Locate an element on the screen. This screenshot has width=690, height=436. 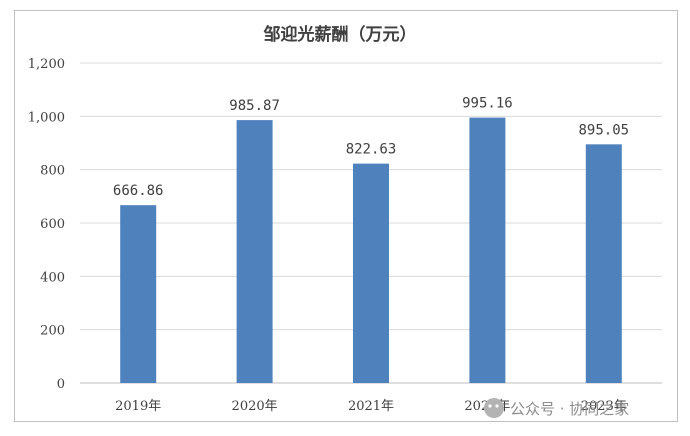
watermark: 公众号 · 协同之家 is located at coordinates (556, 408).